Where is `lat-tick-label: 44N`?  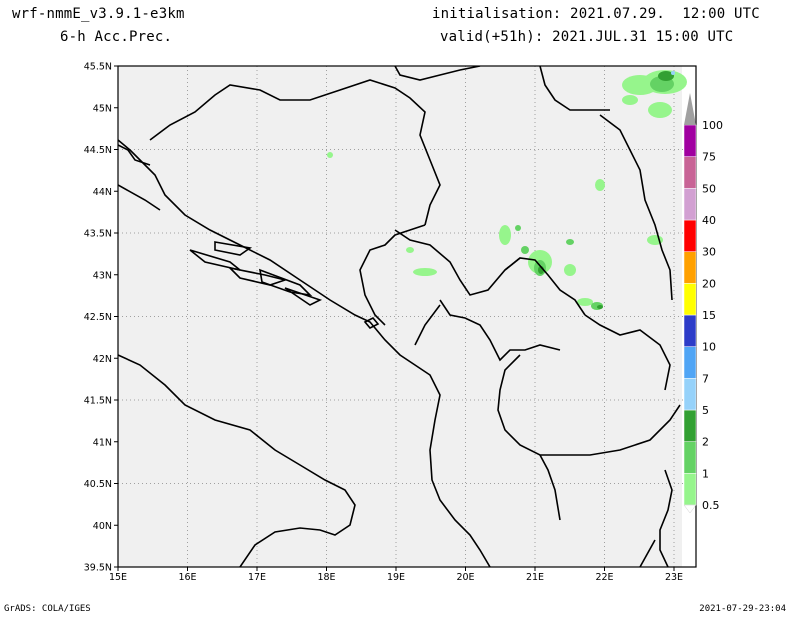
lat-tick-label: 44N is located at coordinates (102, 192).